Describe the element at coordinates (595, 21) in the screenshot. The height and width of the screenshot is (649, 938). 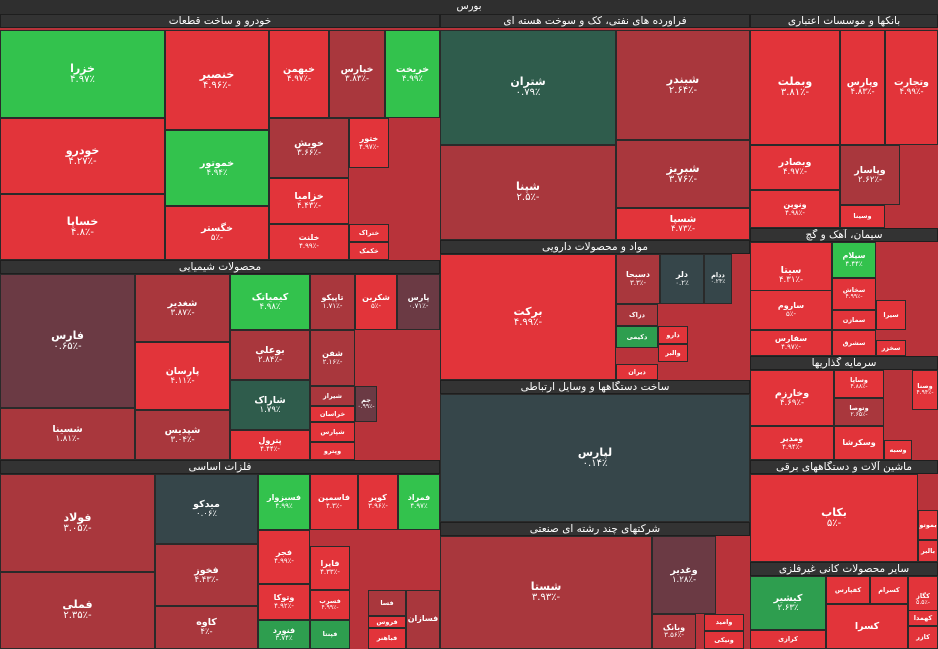
I see `sector-header: فراورده های نفتی، کک و سوخت هسته ای` at that location.